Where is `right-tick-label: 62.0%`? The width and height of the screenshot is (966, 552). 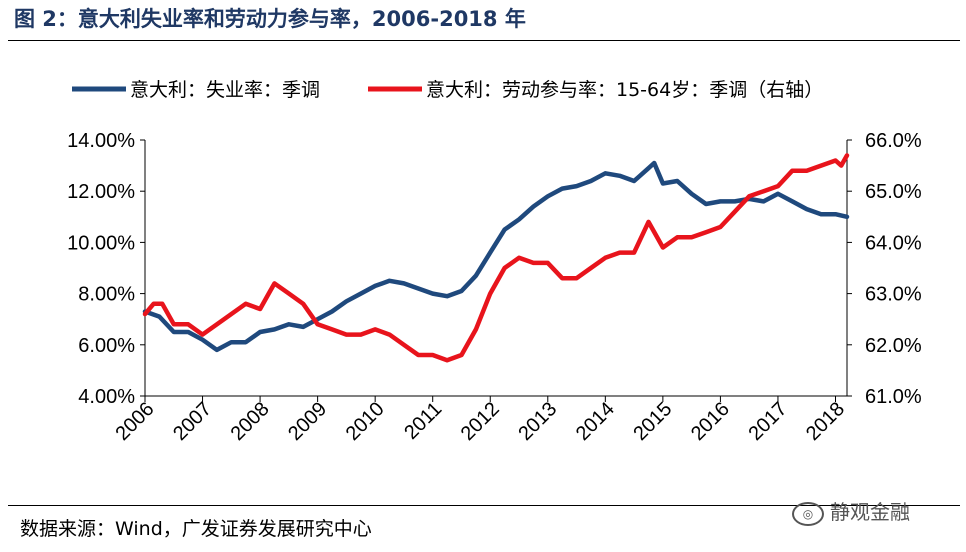 right-tick-label: 62.0% is located at coordinates (893, 346).